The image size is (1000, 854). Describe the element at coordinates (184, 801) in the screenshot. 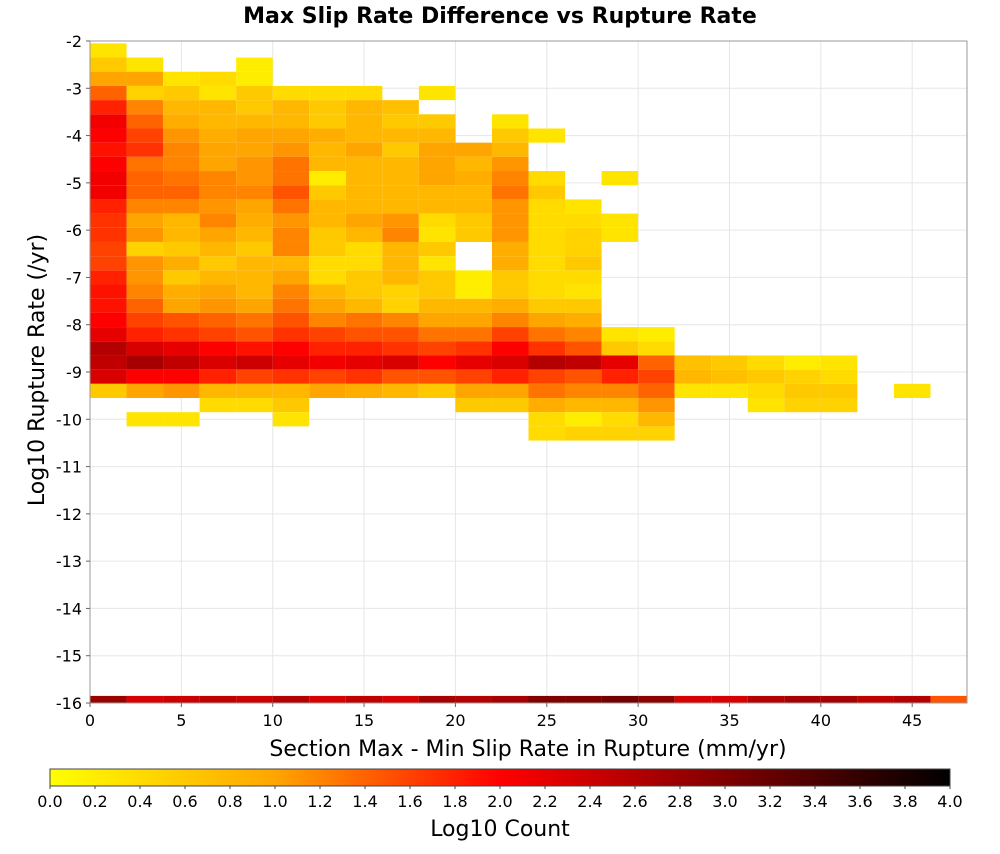

I see `colorbar-tick-label: 0.6` at that location.